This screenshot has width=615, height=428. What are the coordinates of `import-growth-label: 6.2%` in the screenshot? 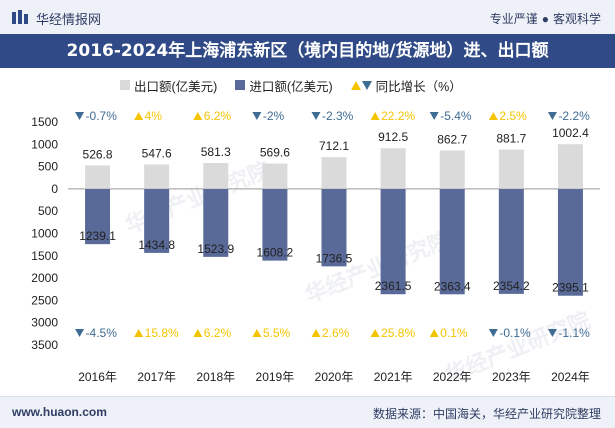 It's located at (218, 333).